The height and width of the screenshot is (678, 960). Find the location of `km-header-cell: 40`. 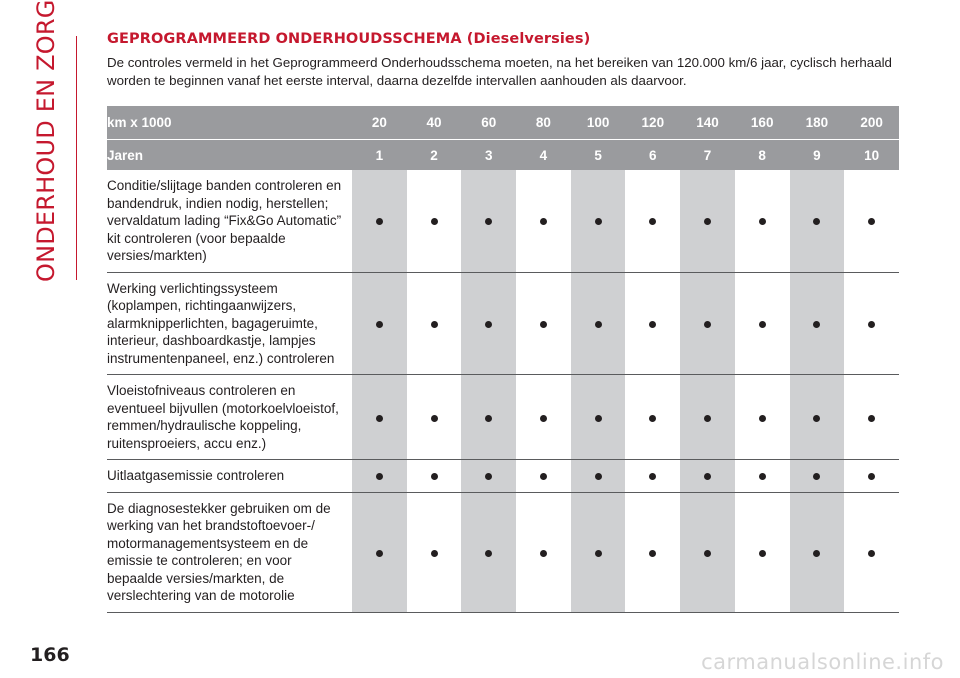

km-header-cell: 40 is located at coordinates (434, 123).